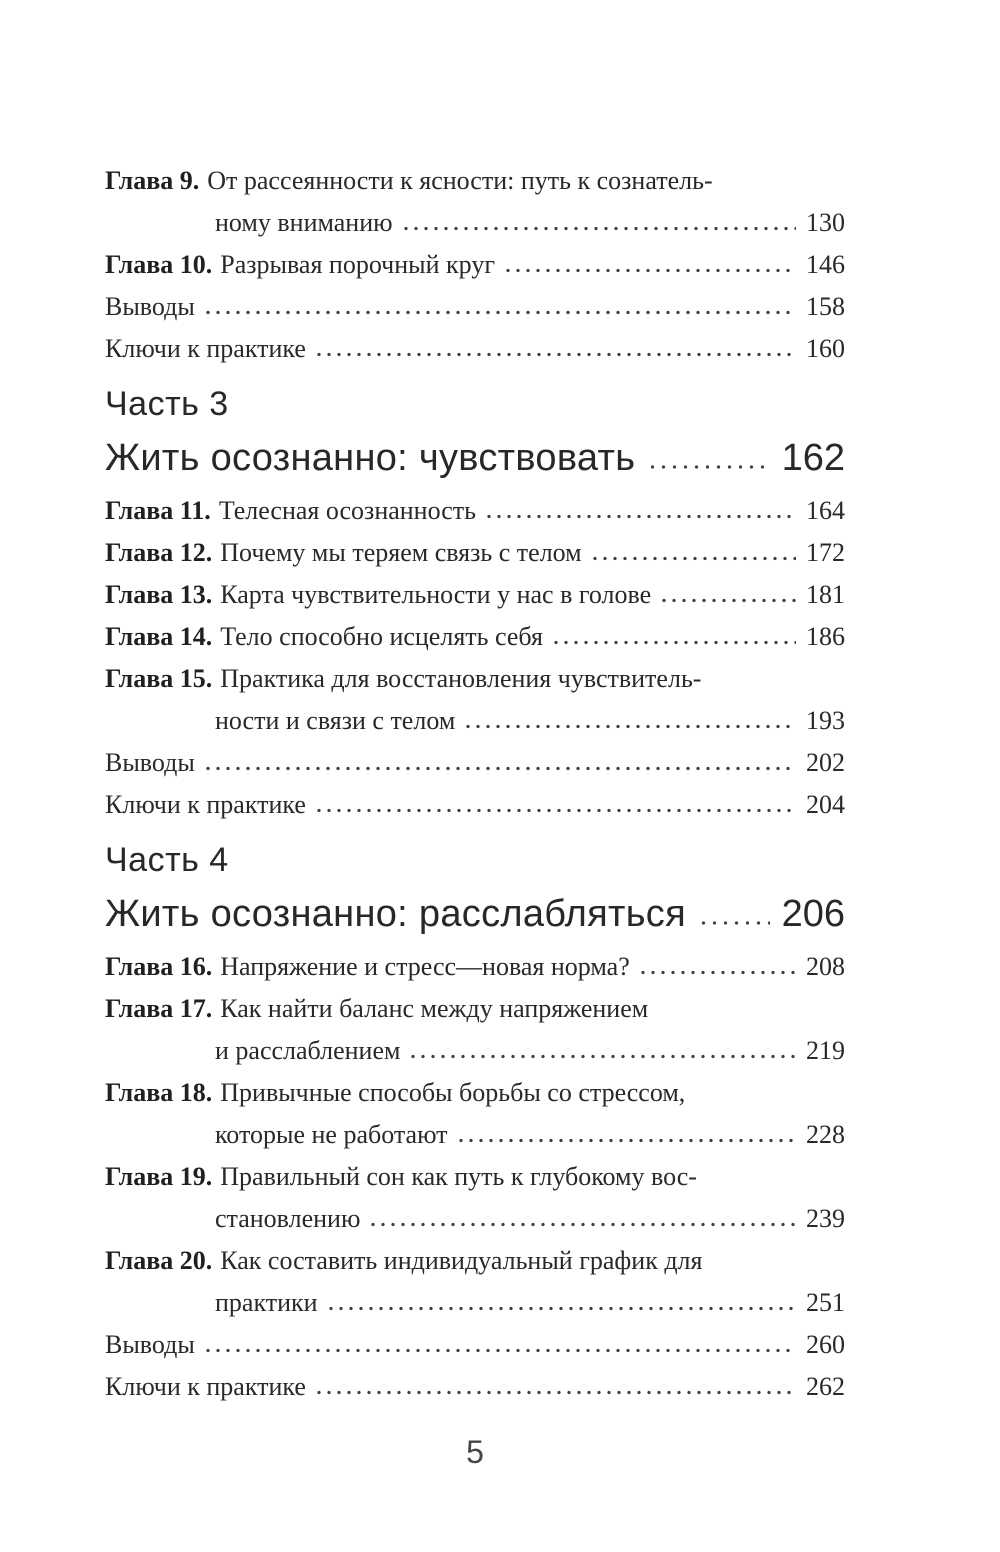 This screenshot has width=1000, height=1552. What do you see at coordinates (825, 720) in the screenshot?
I see `page-number: 193` at bounding box center [825, 720].